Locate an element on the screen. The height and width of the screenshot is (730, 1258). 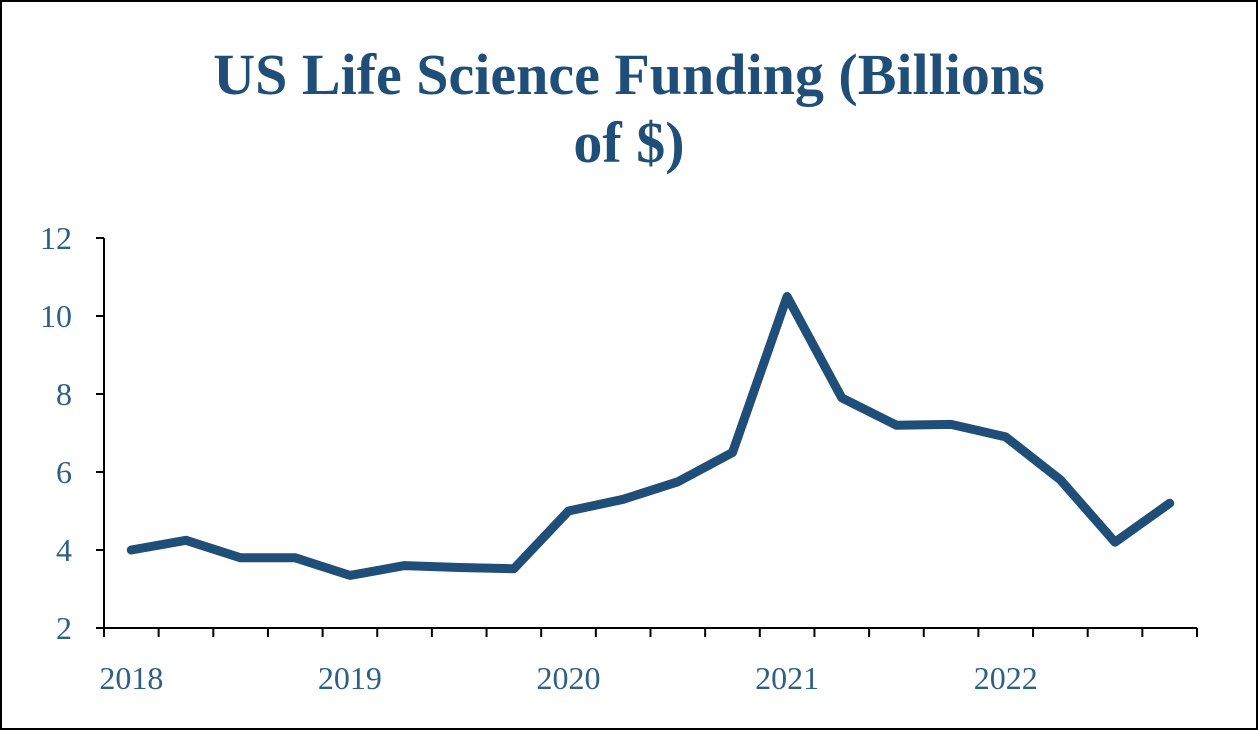
y-tick-label: 6 is located at coordinates (64, 472).